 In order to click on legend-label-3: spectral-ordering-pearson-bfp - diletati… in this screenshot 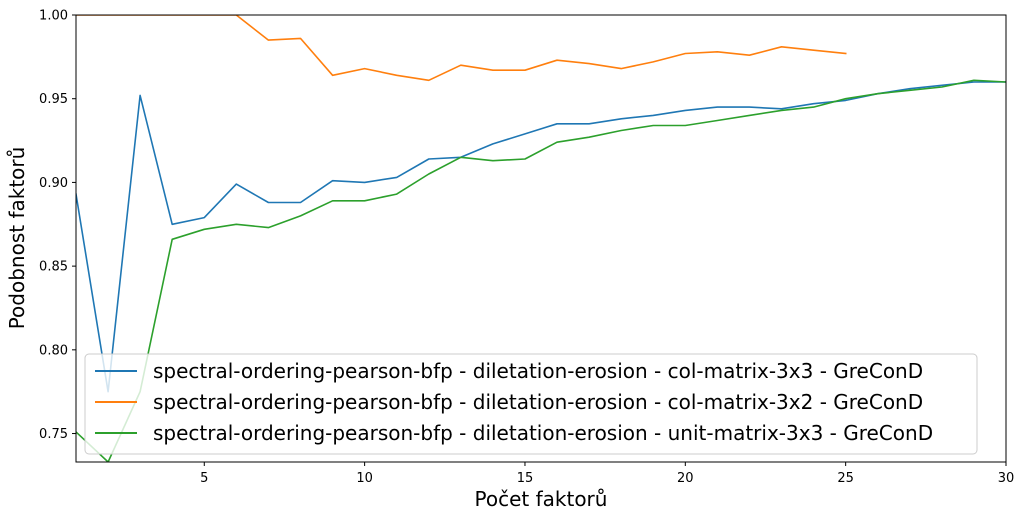, I will do `click(543, 433)`.